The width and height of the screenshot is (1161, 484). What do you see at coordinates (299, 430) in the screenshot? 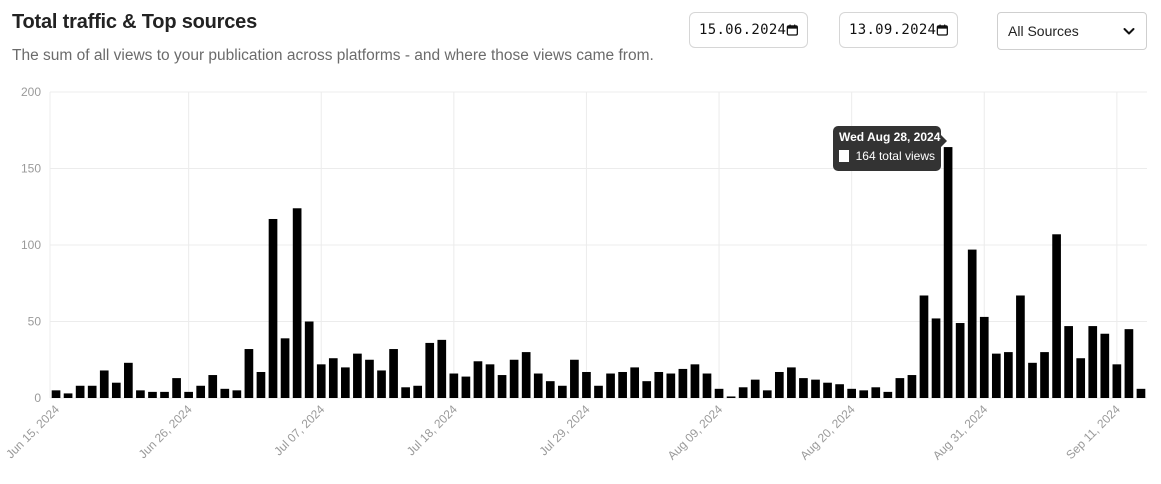
I see `x-tick-label: Jul 07, 2024` at bounding box center [299, 430].